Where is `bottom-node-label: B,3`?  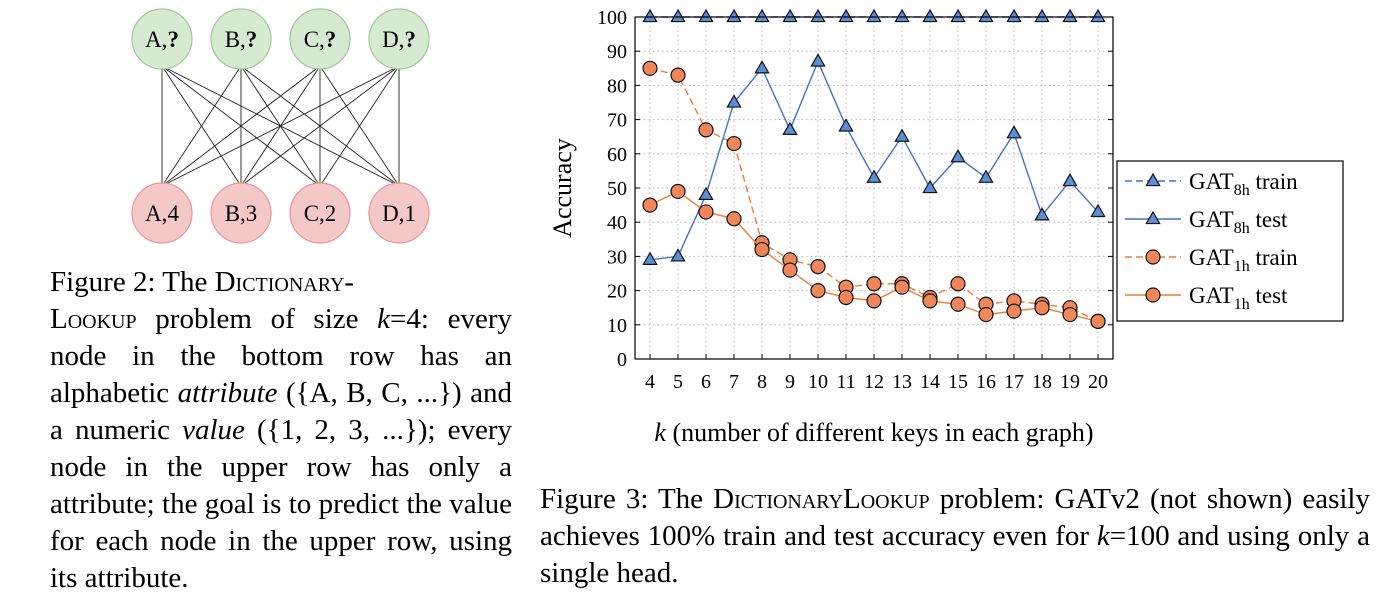
bottom-node-label: B,3 is located at coordinates (241, 213).